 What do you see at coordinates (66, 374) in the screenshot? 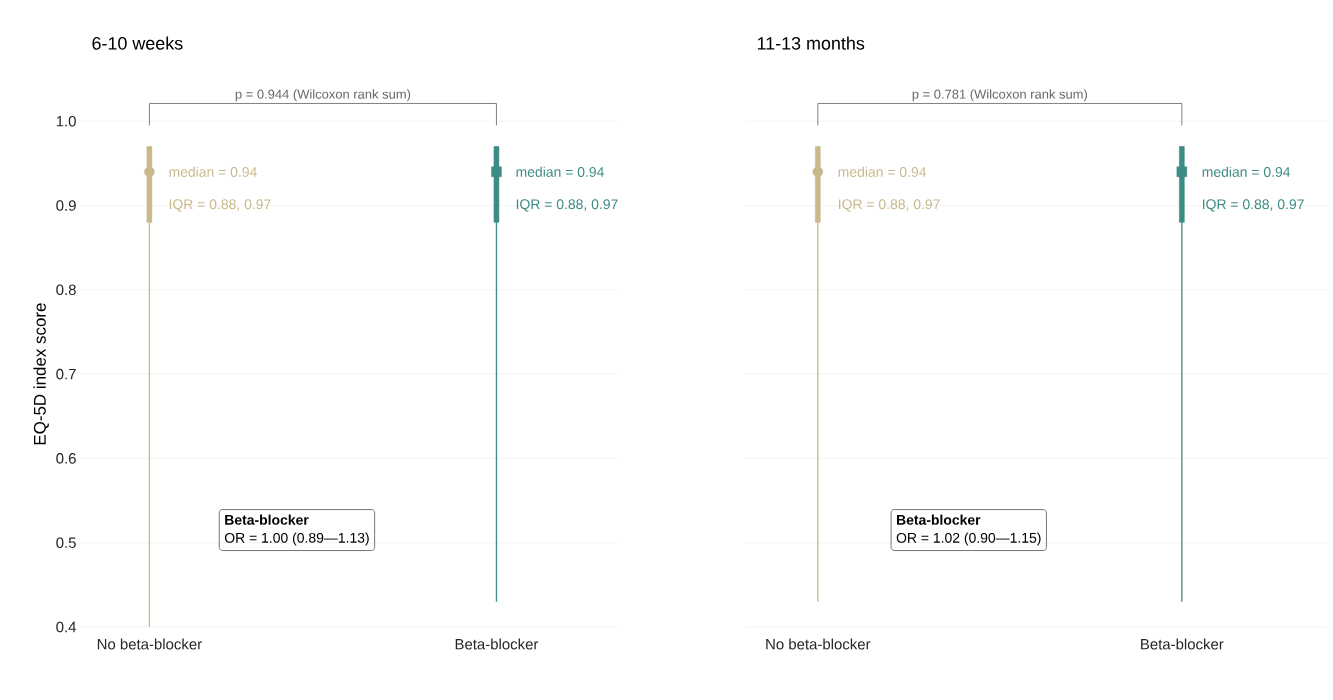
I see `y-tick-label: 0.7` at bounding box center [66, 374].